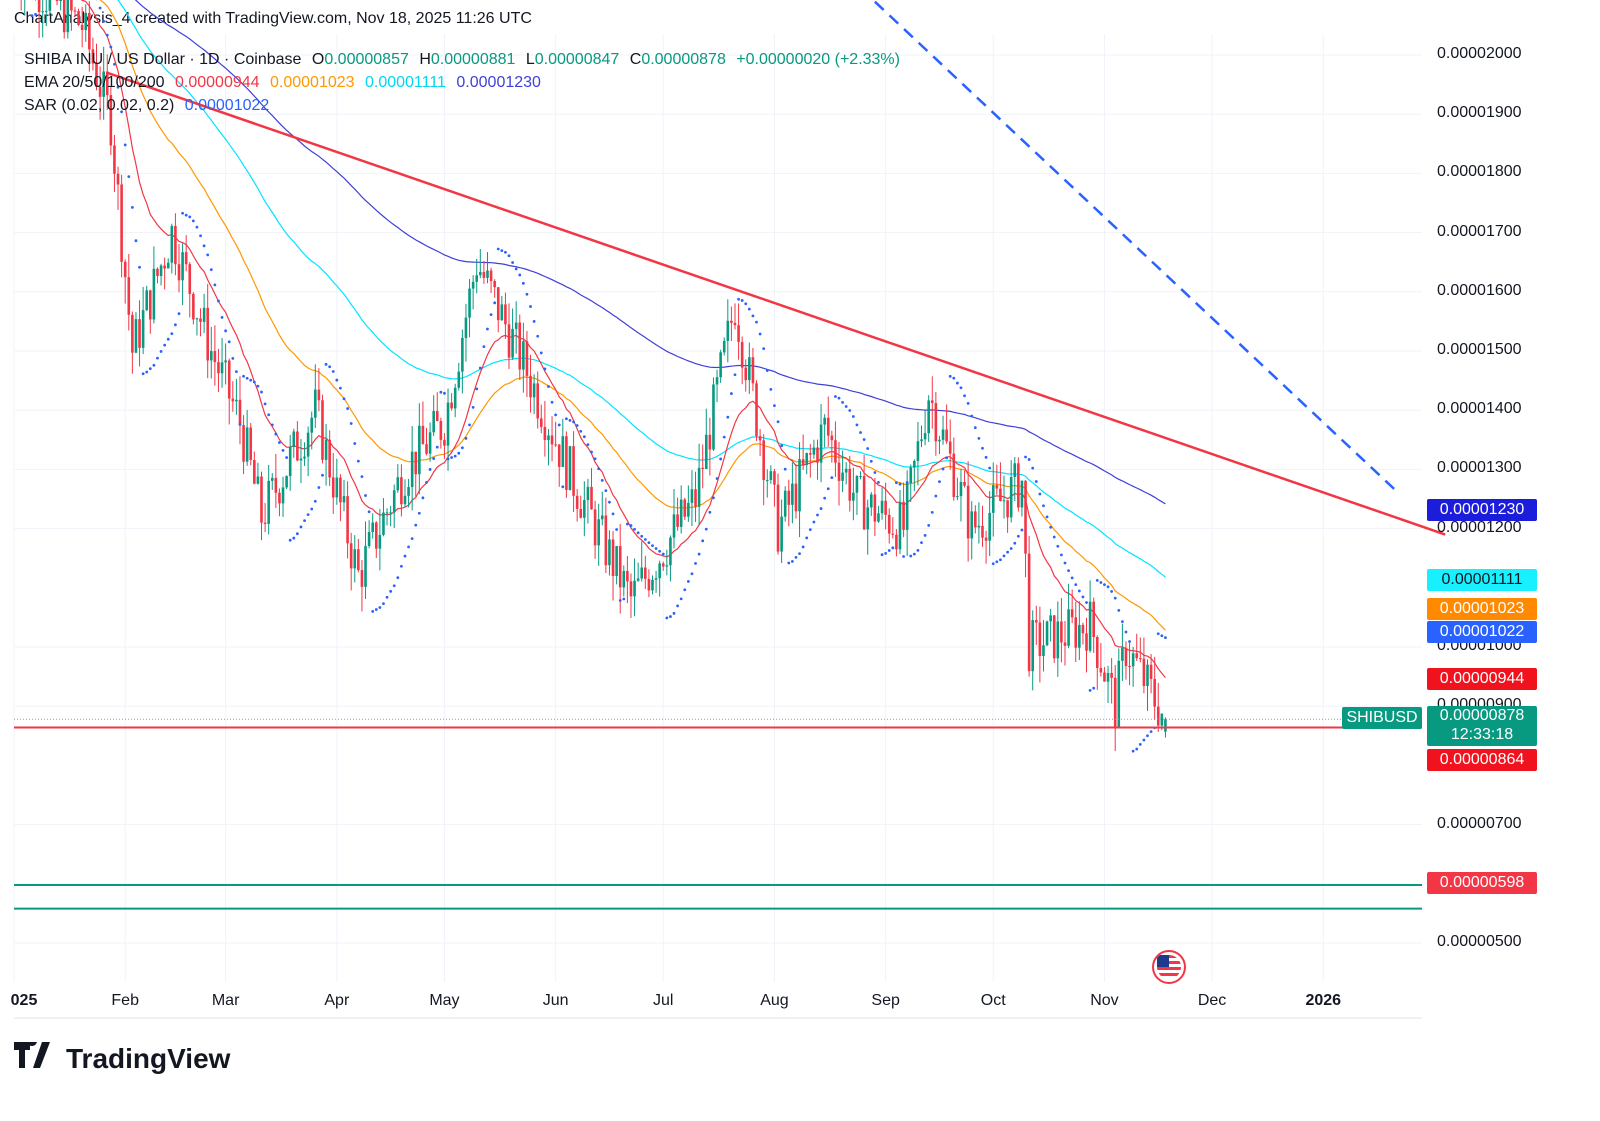  What do you see at coordinates (163, 59) in the screenshot?
I see `symbol-name: SHIBA INU / US Dollar · 1D · Coinbase` at bounding box center [163, 59].